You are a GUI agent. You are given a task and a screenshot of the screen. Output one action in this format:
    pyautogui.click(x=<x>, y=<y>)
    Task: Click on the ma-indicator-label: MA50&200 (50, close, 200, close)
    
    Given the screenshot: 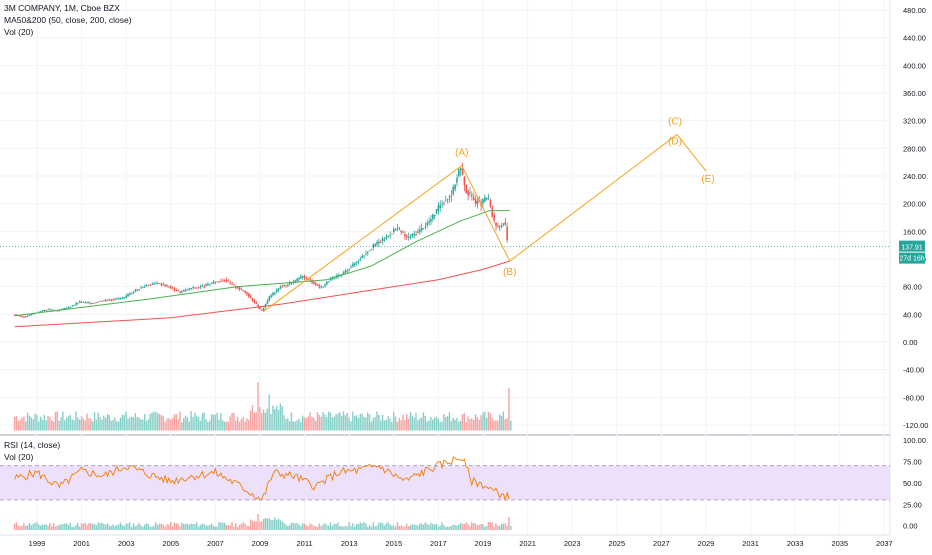 What is the action you would take?
    pyautogui.click(x=68, y=20)
    